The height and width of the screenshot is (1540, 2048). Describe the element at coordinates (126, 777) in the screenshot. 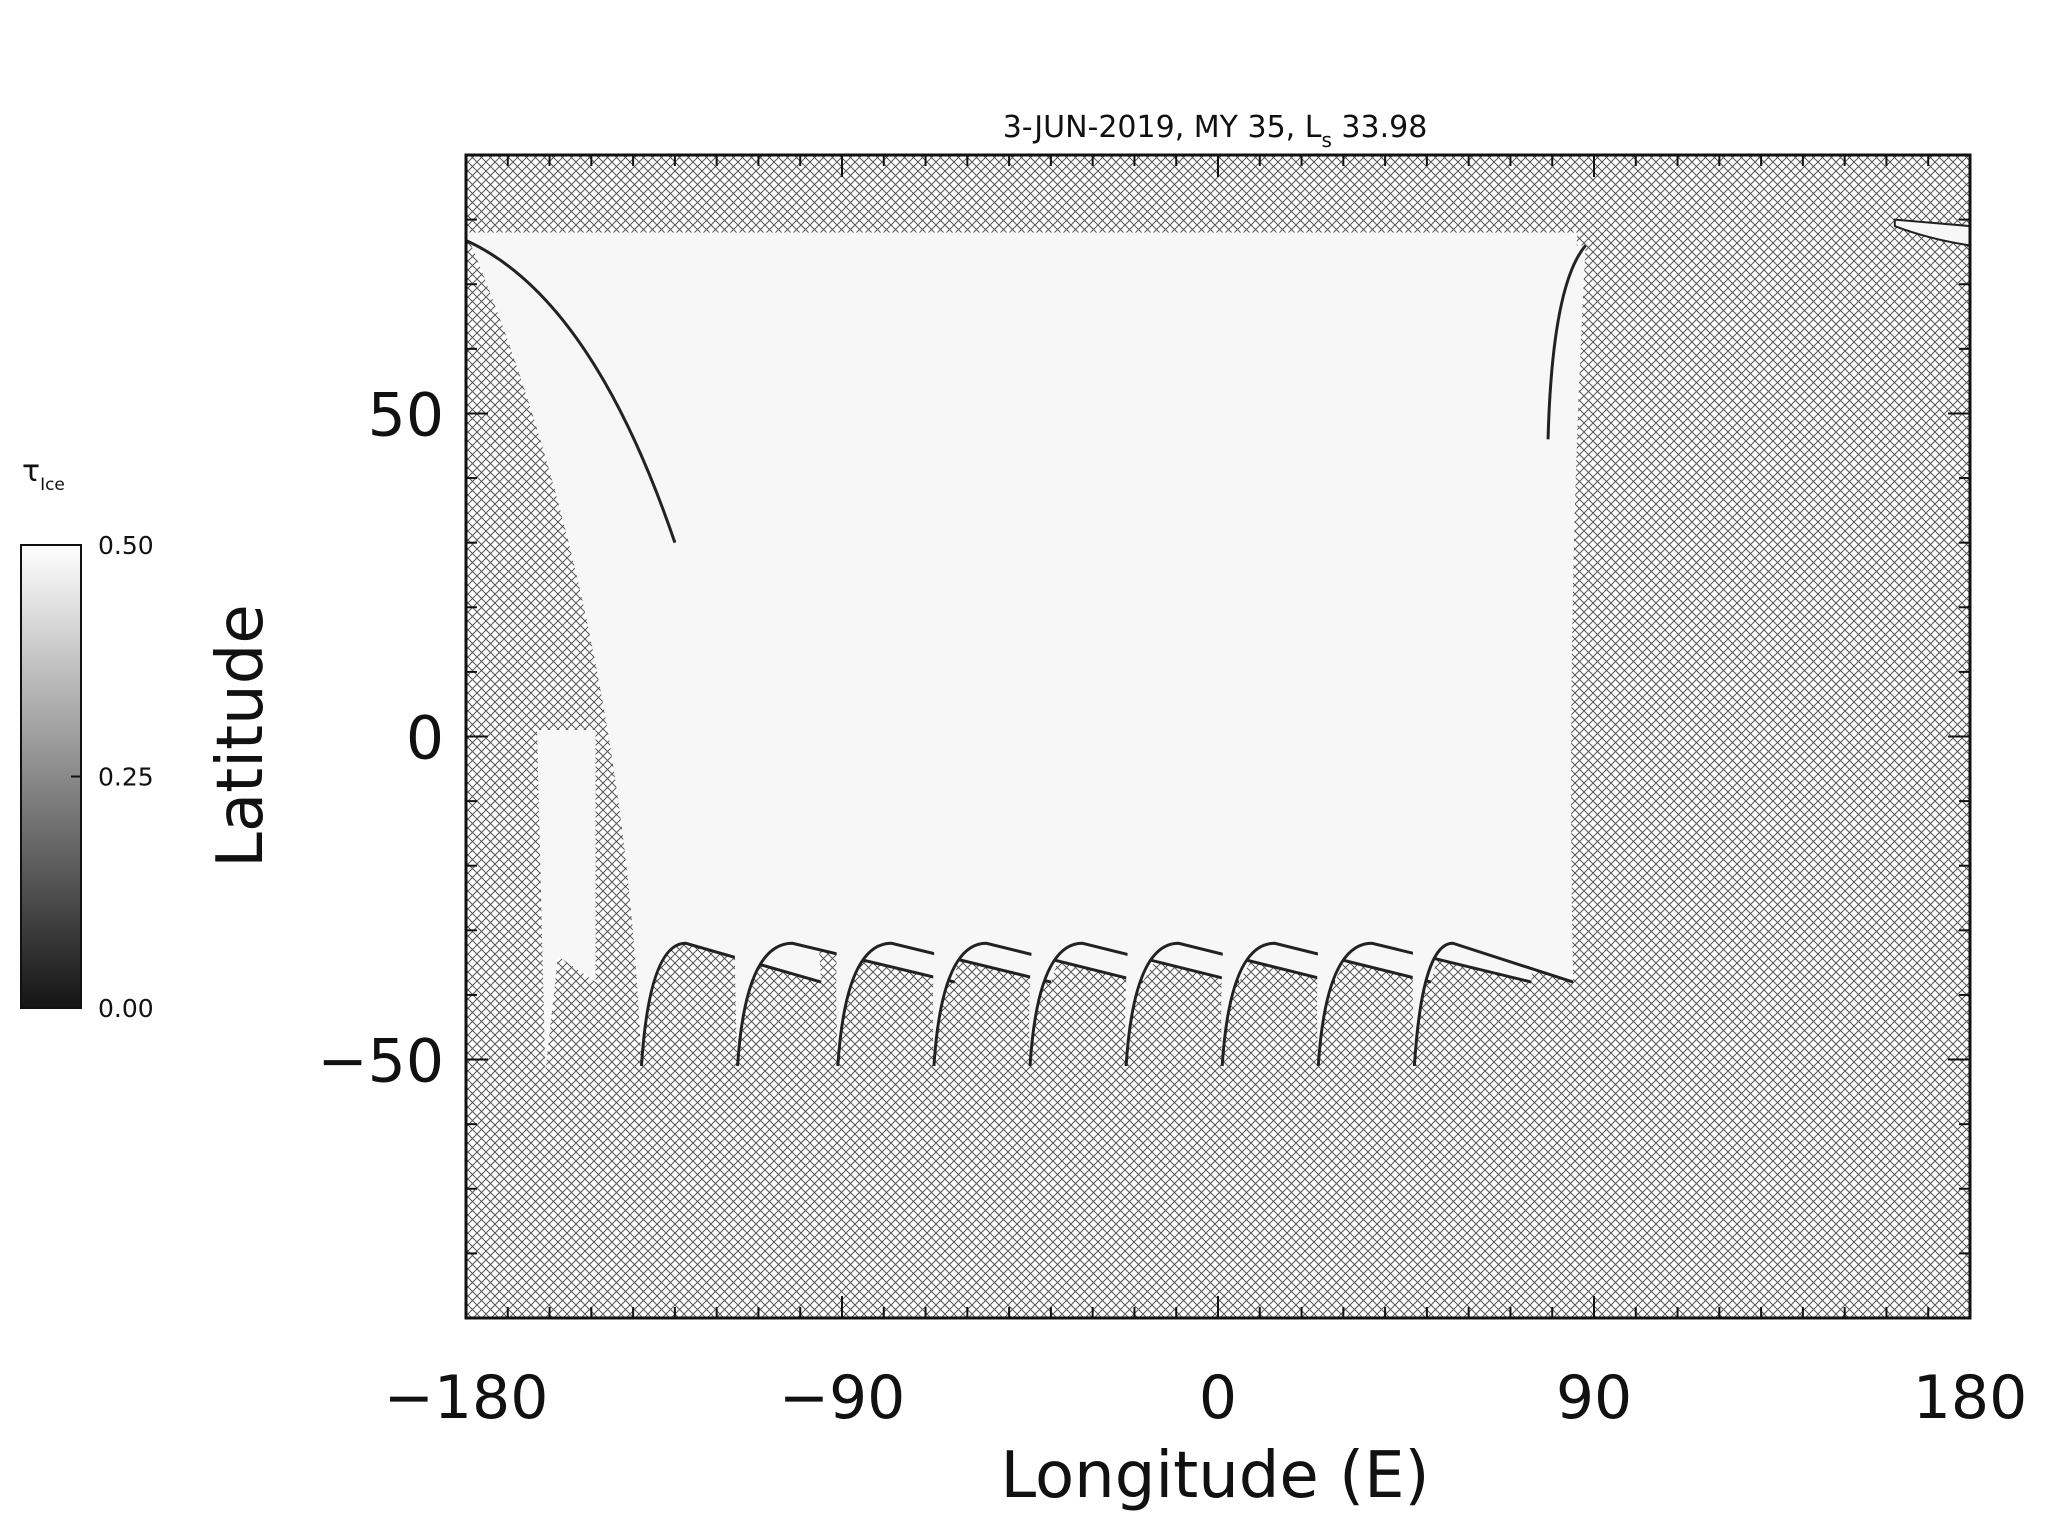

I see `colorbar-tick-label: 0.25` at that location.